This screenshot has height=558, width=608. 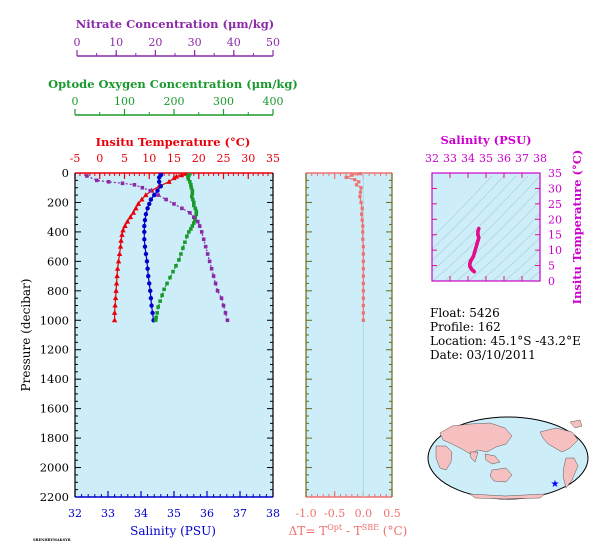 What do you see at coordinates (352, 531) in the screenshot?
I see `delta-label-mid: - T` at bounding box center [352, 531].